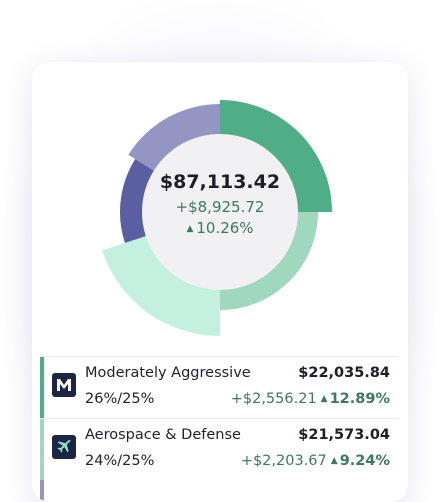  Describe the element at coordinates (273, 399) in the screenshot. I see `holding-change-amount: +$2,556.21` at that location.